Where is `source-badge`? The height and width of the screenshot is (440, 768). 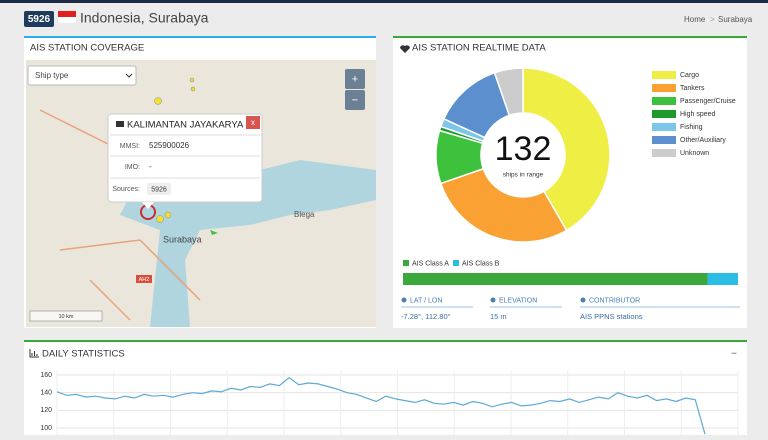 source-badge is located at coordinates (159, 189).